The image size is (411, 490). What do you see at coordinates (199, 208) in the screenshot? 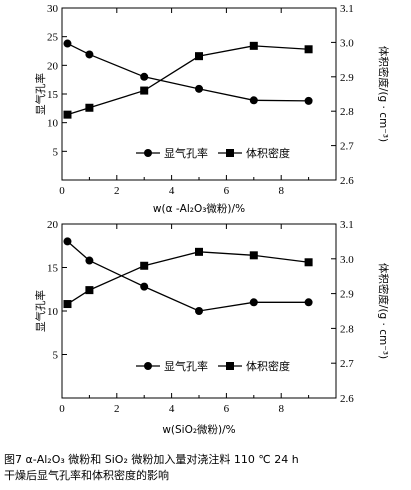
I see `x-axis-title: w(α -Al₂O₃微粉)/%` at bounding box center [199, 208].